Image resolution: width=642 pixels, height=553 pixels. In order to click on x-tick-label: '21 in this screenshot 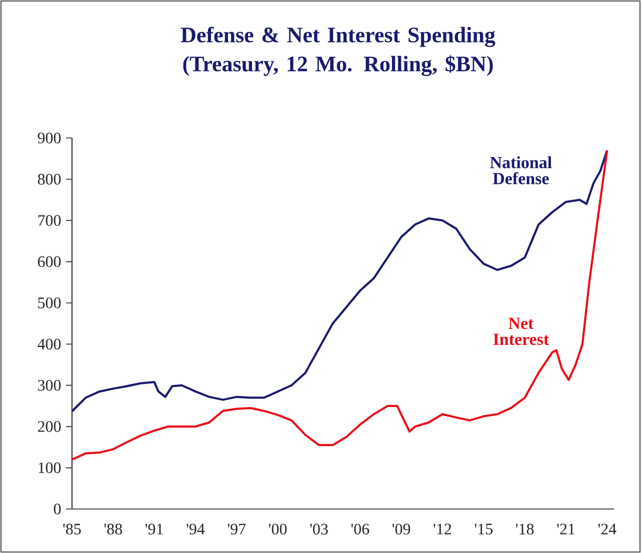, I will do `click(565, 529)`.